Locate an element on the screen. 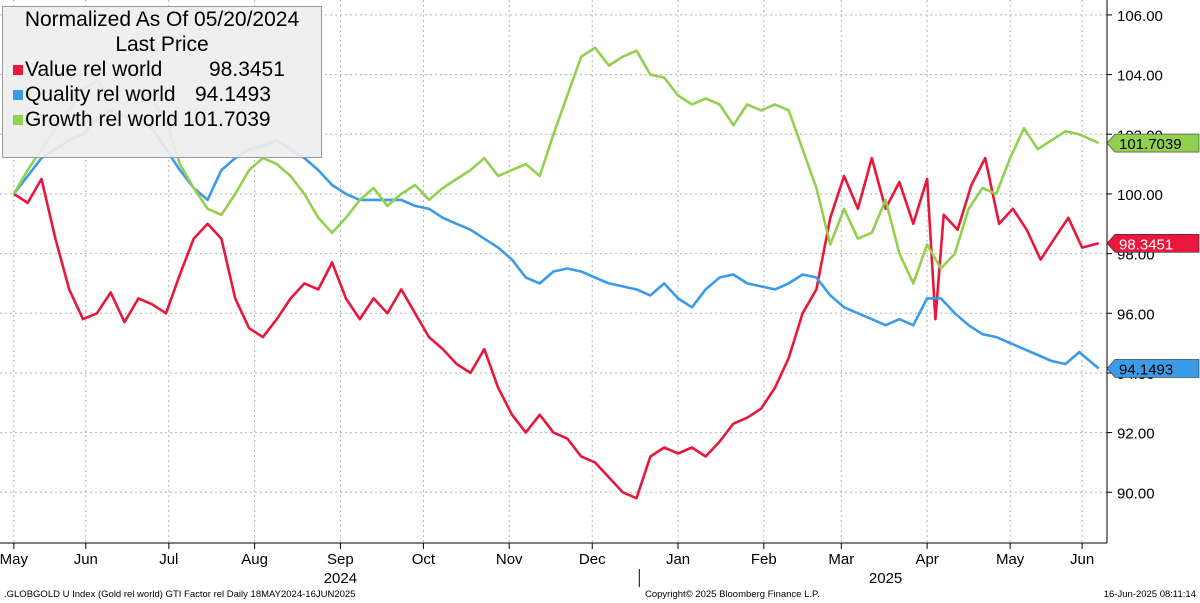  x-tick-label: Sep is located at coordinates (340, 559).